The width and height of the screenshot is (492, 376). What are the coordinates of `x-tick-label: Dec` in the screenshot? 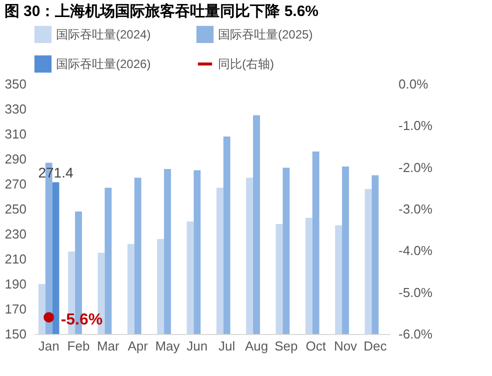 It's located at (376, 346).